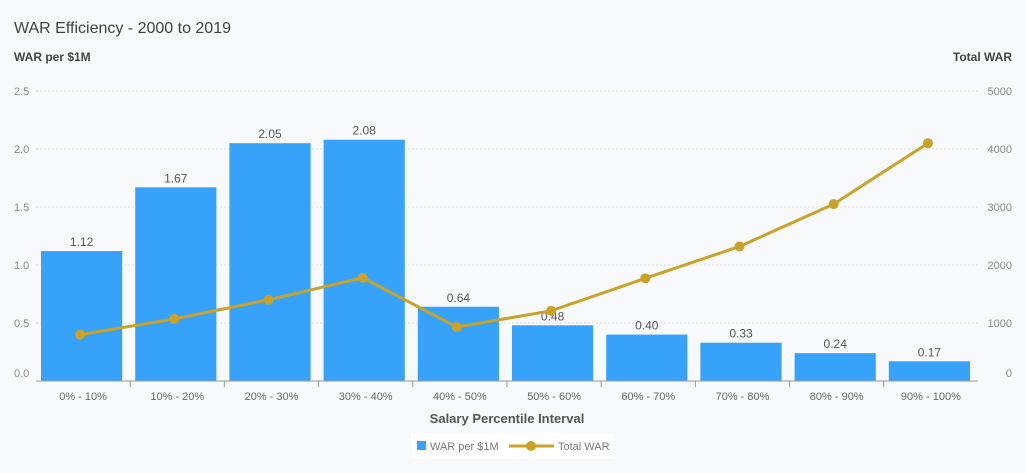 The width and height of the screenshot is (1026, 473). Describe the element at coordinates (1000, 92) in the screenshot. I see `y2-tick-label: 5000` at that location.